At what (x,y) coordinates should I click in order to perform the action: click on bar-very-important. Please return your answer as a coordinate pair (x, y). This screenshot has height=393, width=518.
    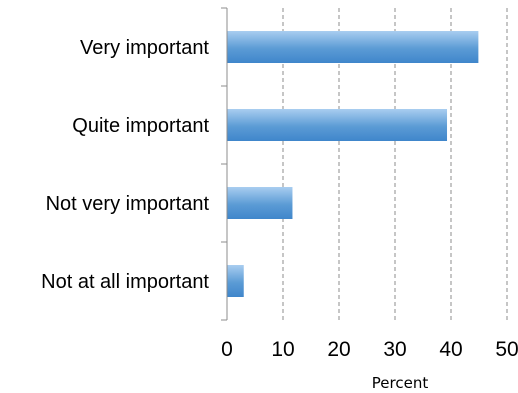
    Looking at the image, I should click on (353, 47).